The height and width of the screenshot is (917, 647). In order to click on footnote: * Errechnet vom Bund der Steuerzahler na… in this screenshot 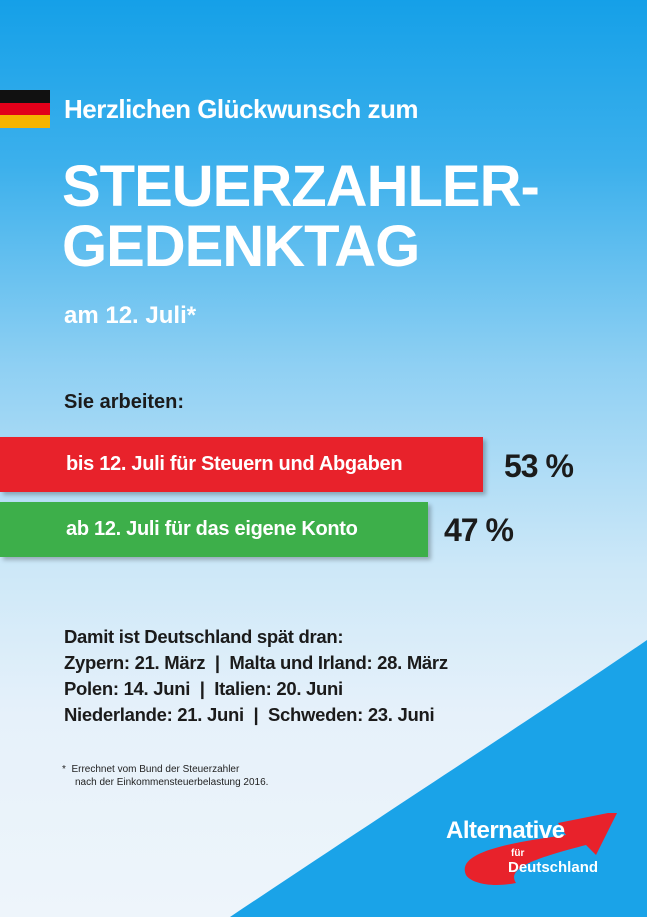, I will do `click(165, 776)`.